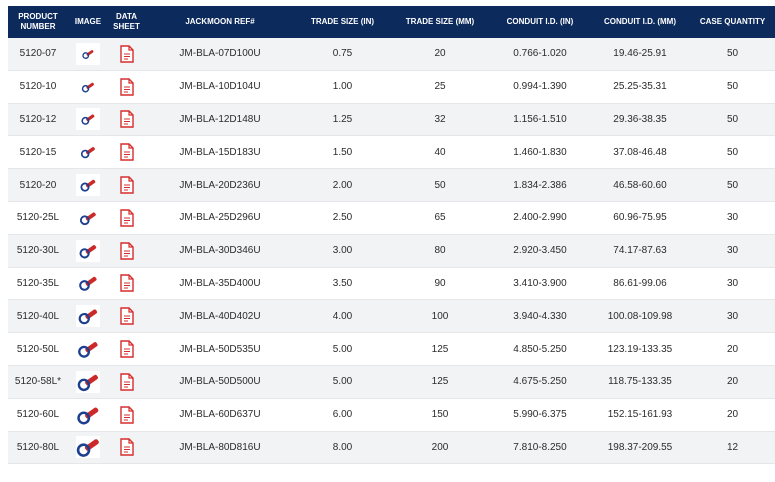  I want to click on conduit-id-mm-cell: 152.15-161.93, so click(640, 415).